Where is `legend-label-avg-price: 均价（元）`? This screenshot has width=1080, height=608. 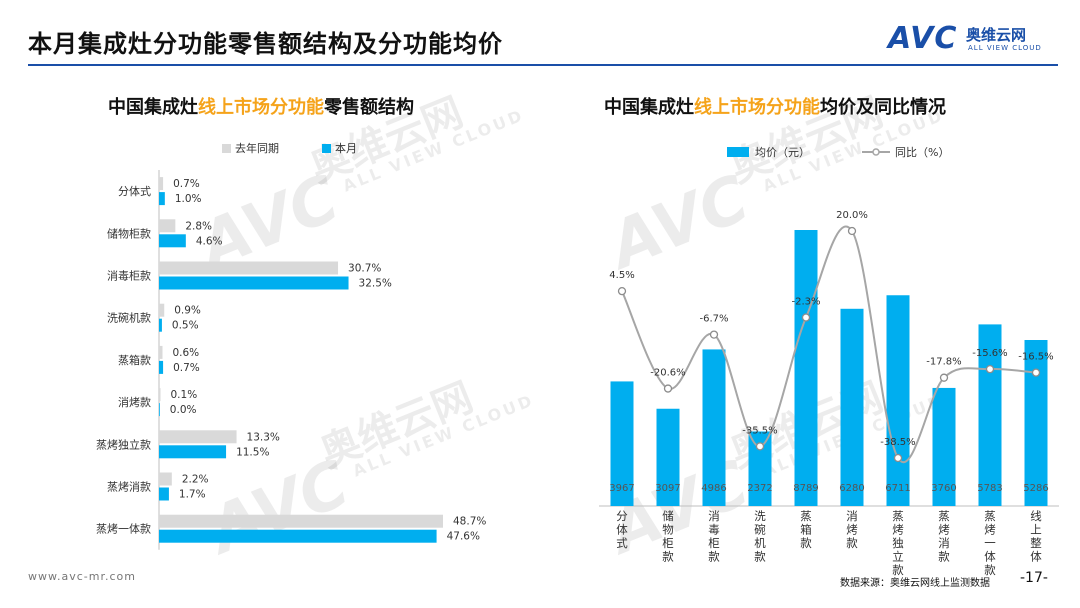
legend-label-avg-price: 均价（元） is located at coordinates (782, 152).